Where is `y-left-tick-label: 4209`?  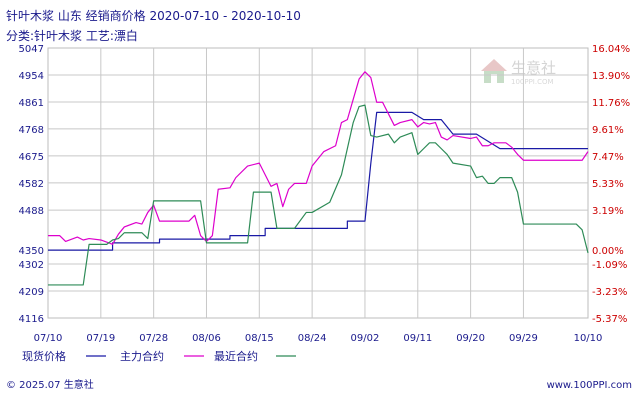 y-left-tick-label: 4209 is located at coordinates (31, 292).